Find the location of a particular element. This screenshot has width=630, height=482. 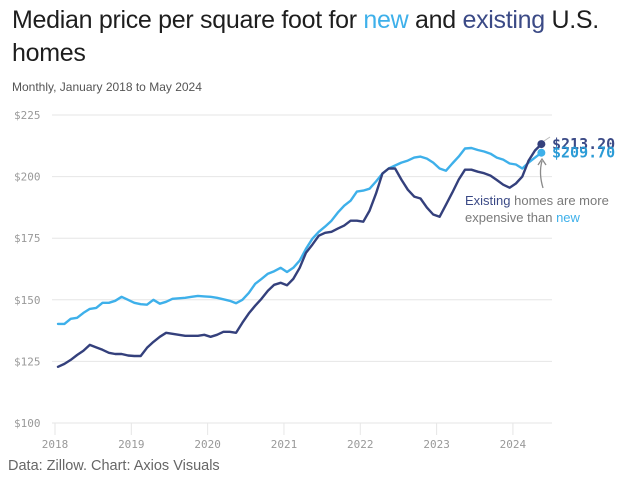

title-word-new: new is located at coordinates (386, 20).